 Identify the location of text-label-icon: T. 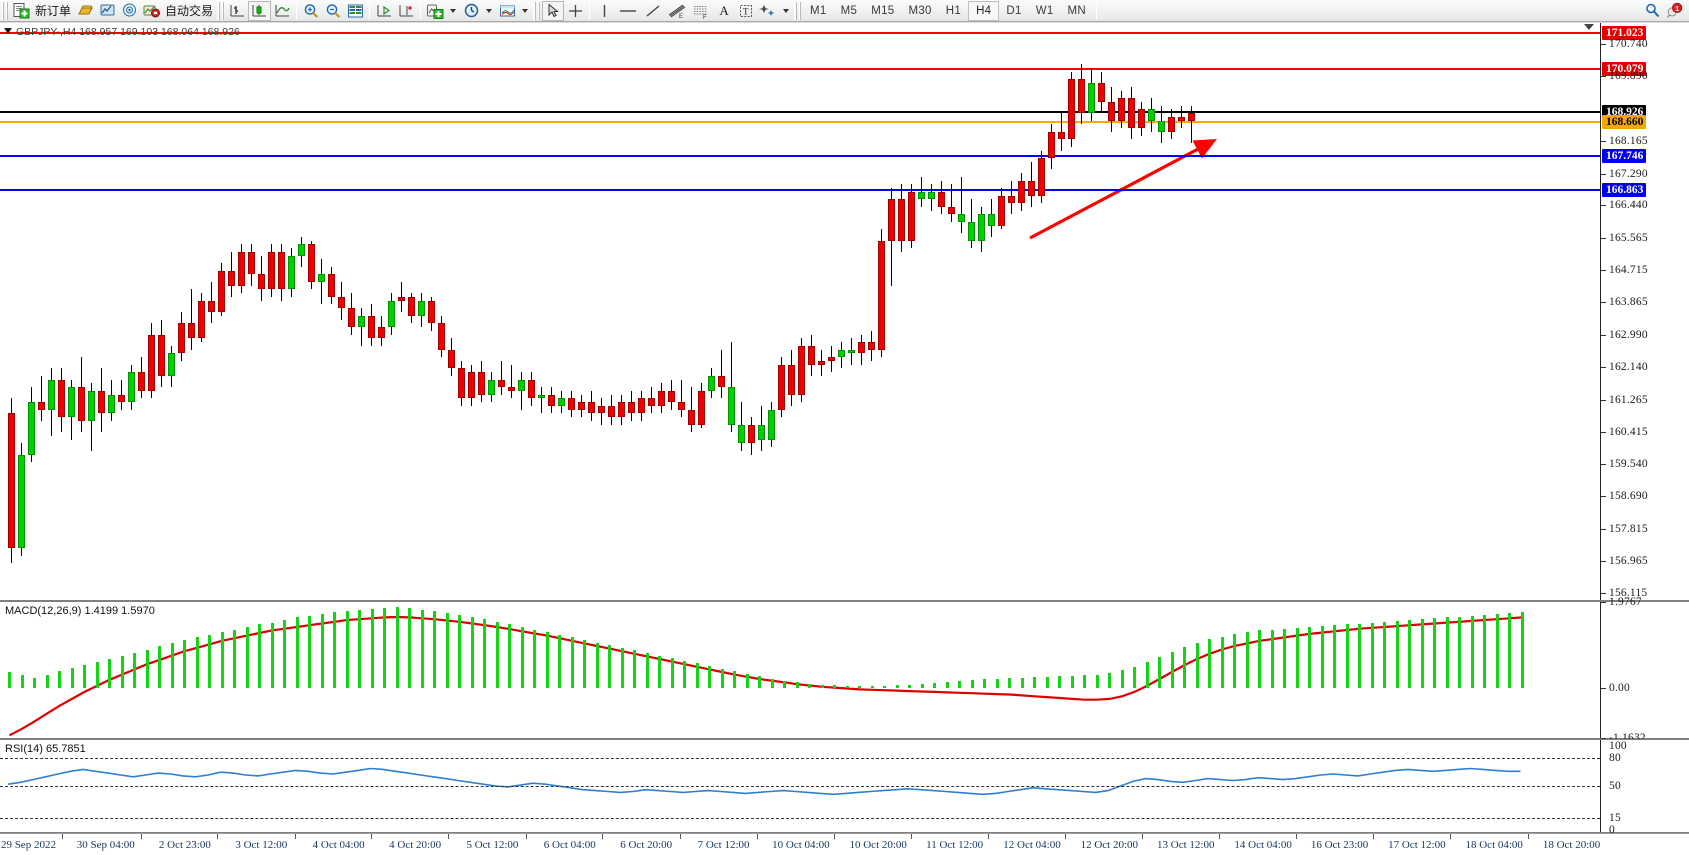
(746, 11).